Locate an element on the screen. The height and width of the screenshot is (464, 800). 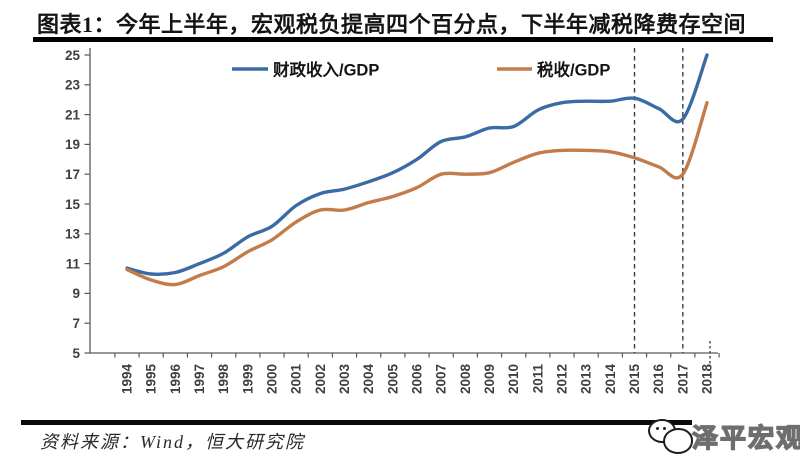
x-tick-label: 2012 is located at coordinates (562, 379).